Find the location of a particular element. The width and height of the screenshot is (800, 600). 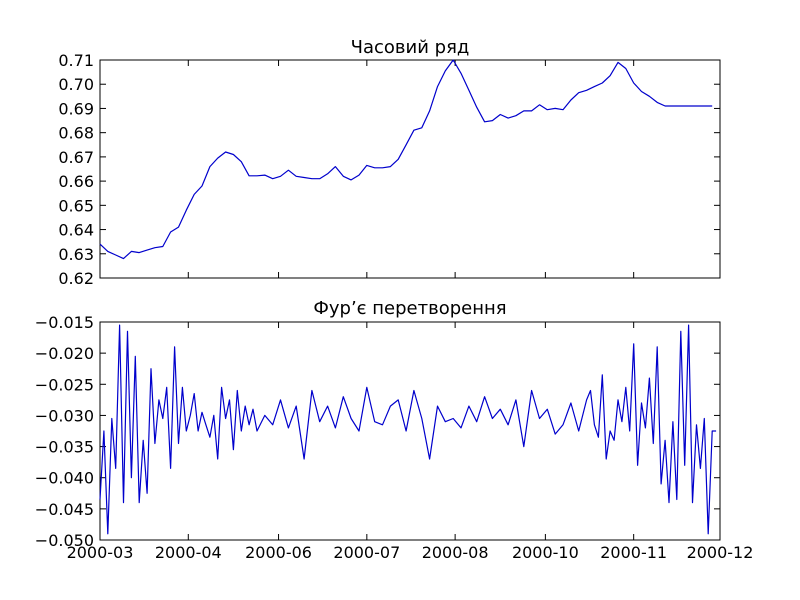

time-series-title: Часовий ряд is located at coordinates (410, 47).